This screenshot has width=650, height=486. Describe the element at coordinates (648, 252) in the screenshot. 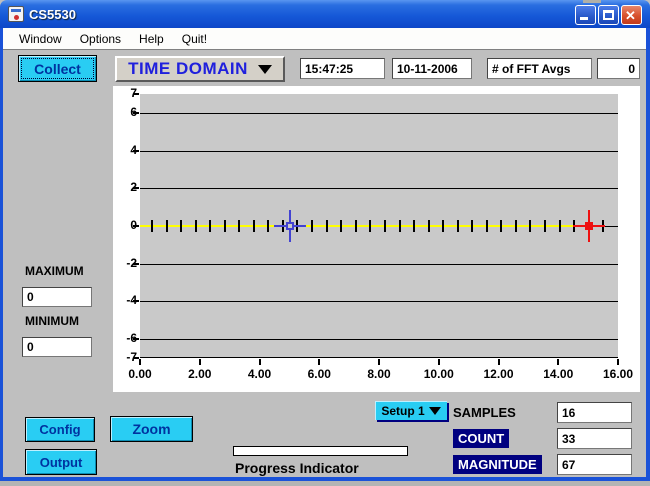

I see `window-border-right` at that location.